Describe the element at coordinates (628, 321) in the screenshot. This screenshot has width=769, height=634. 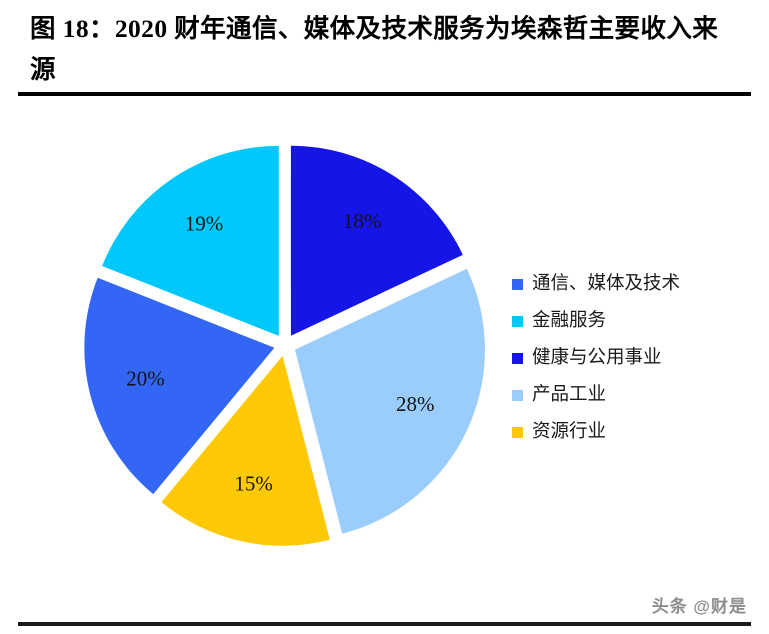
I see `legend-item-1: 金融服务` at that location.